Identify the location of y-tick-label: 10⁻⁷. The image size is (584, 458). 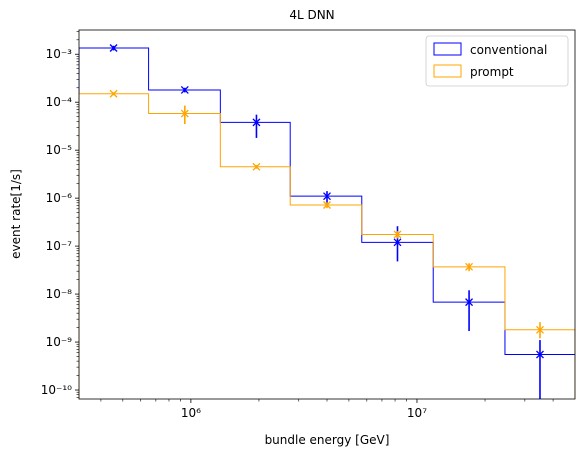
(59, 246).